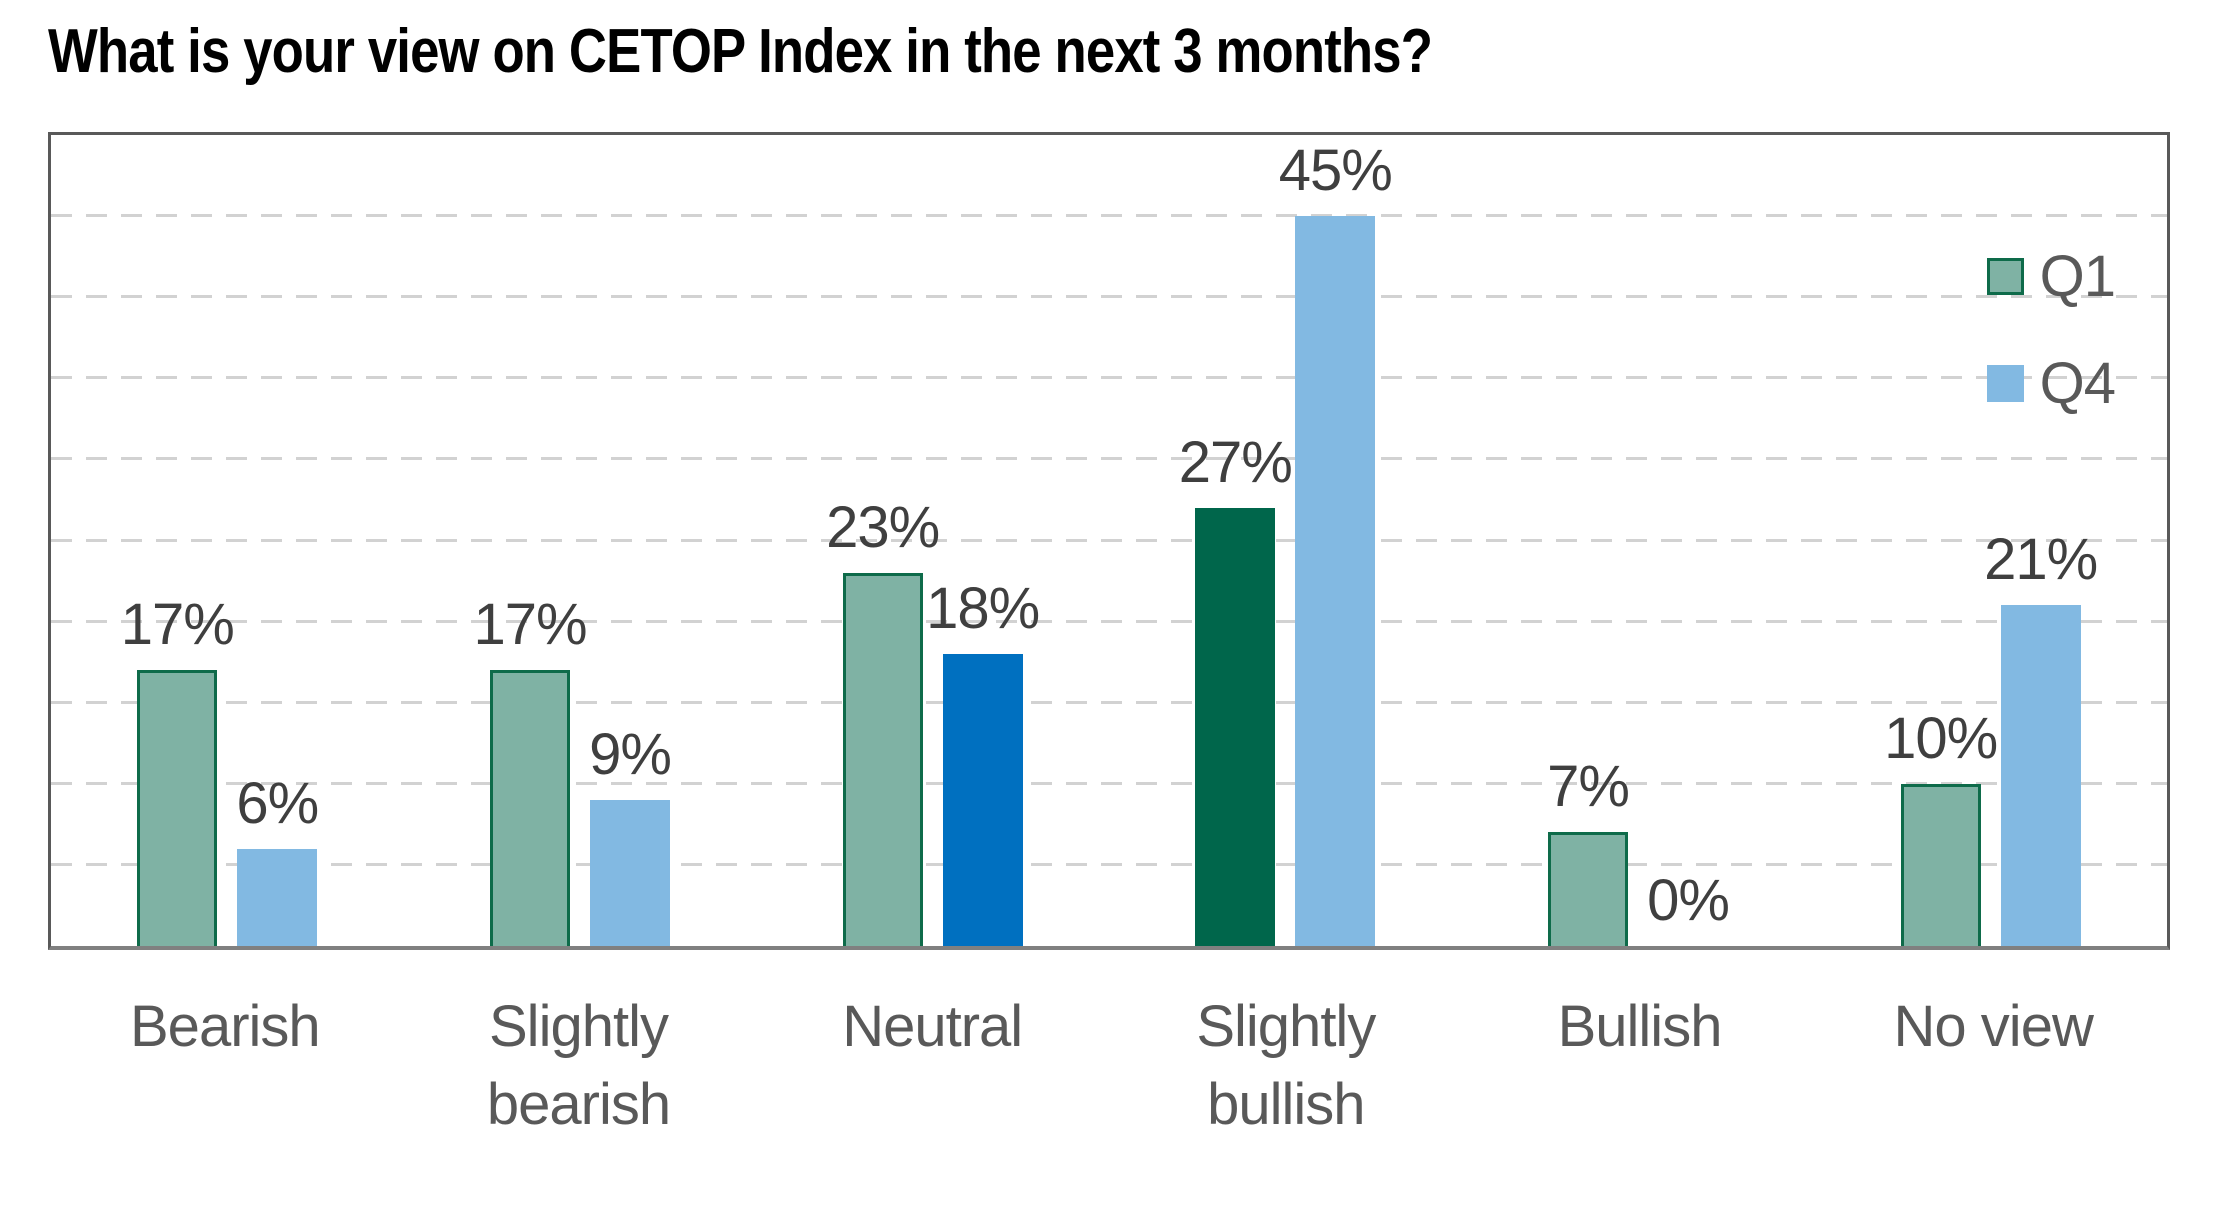 This screenshot has height=1208, width=2219. I want to click on bar-slot-q1-slightly-bearish: 17%, so click(530, 540).